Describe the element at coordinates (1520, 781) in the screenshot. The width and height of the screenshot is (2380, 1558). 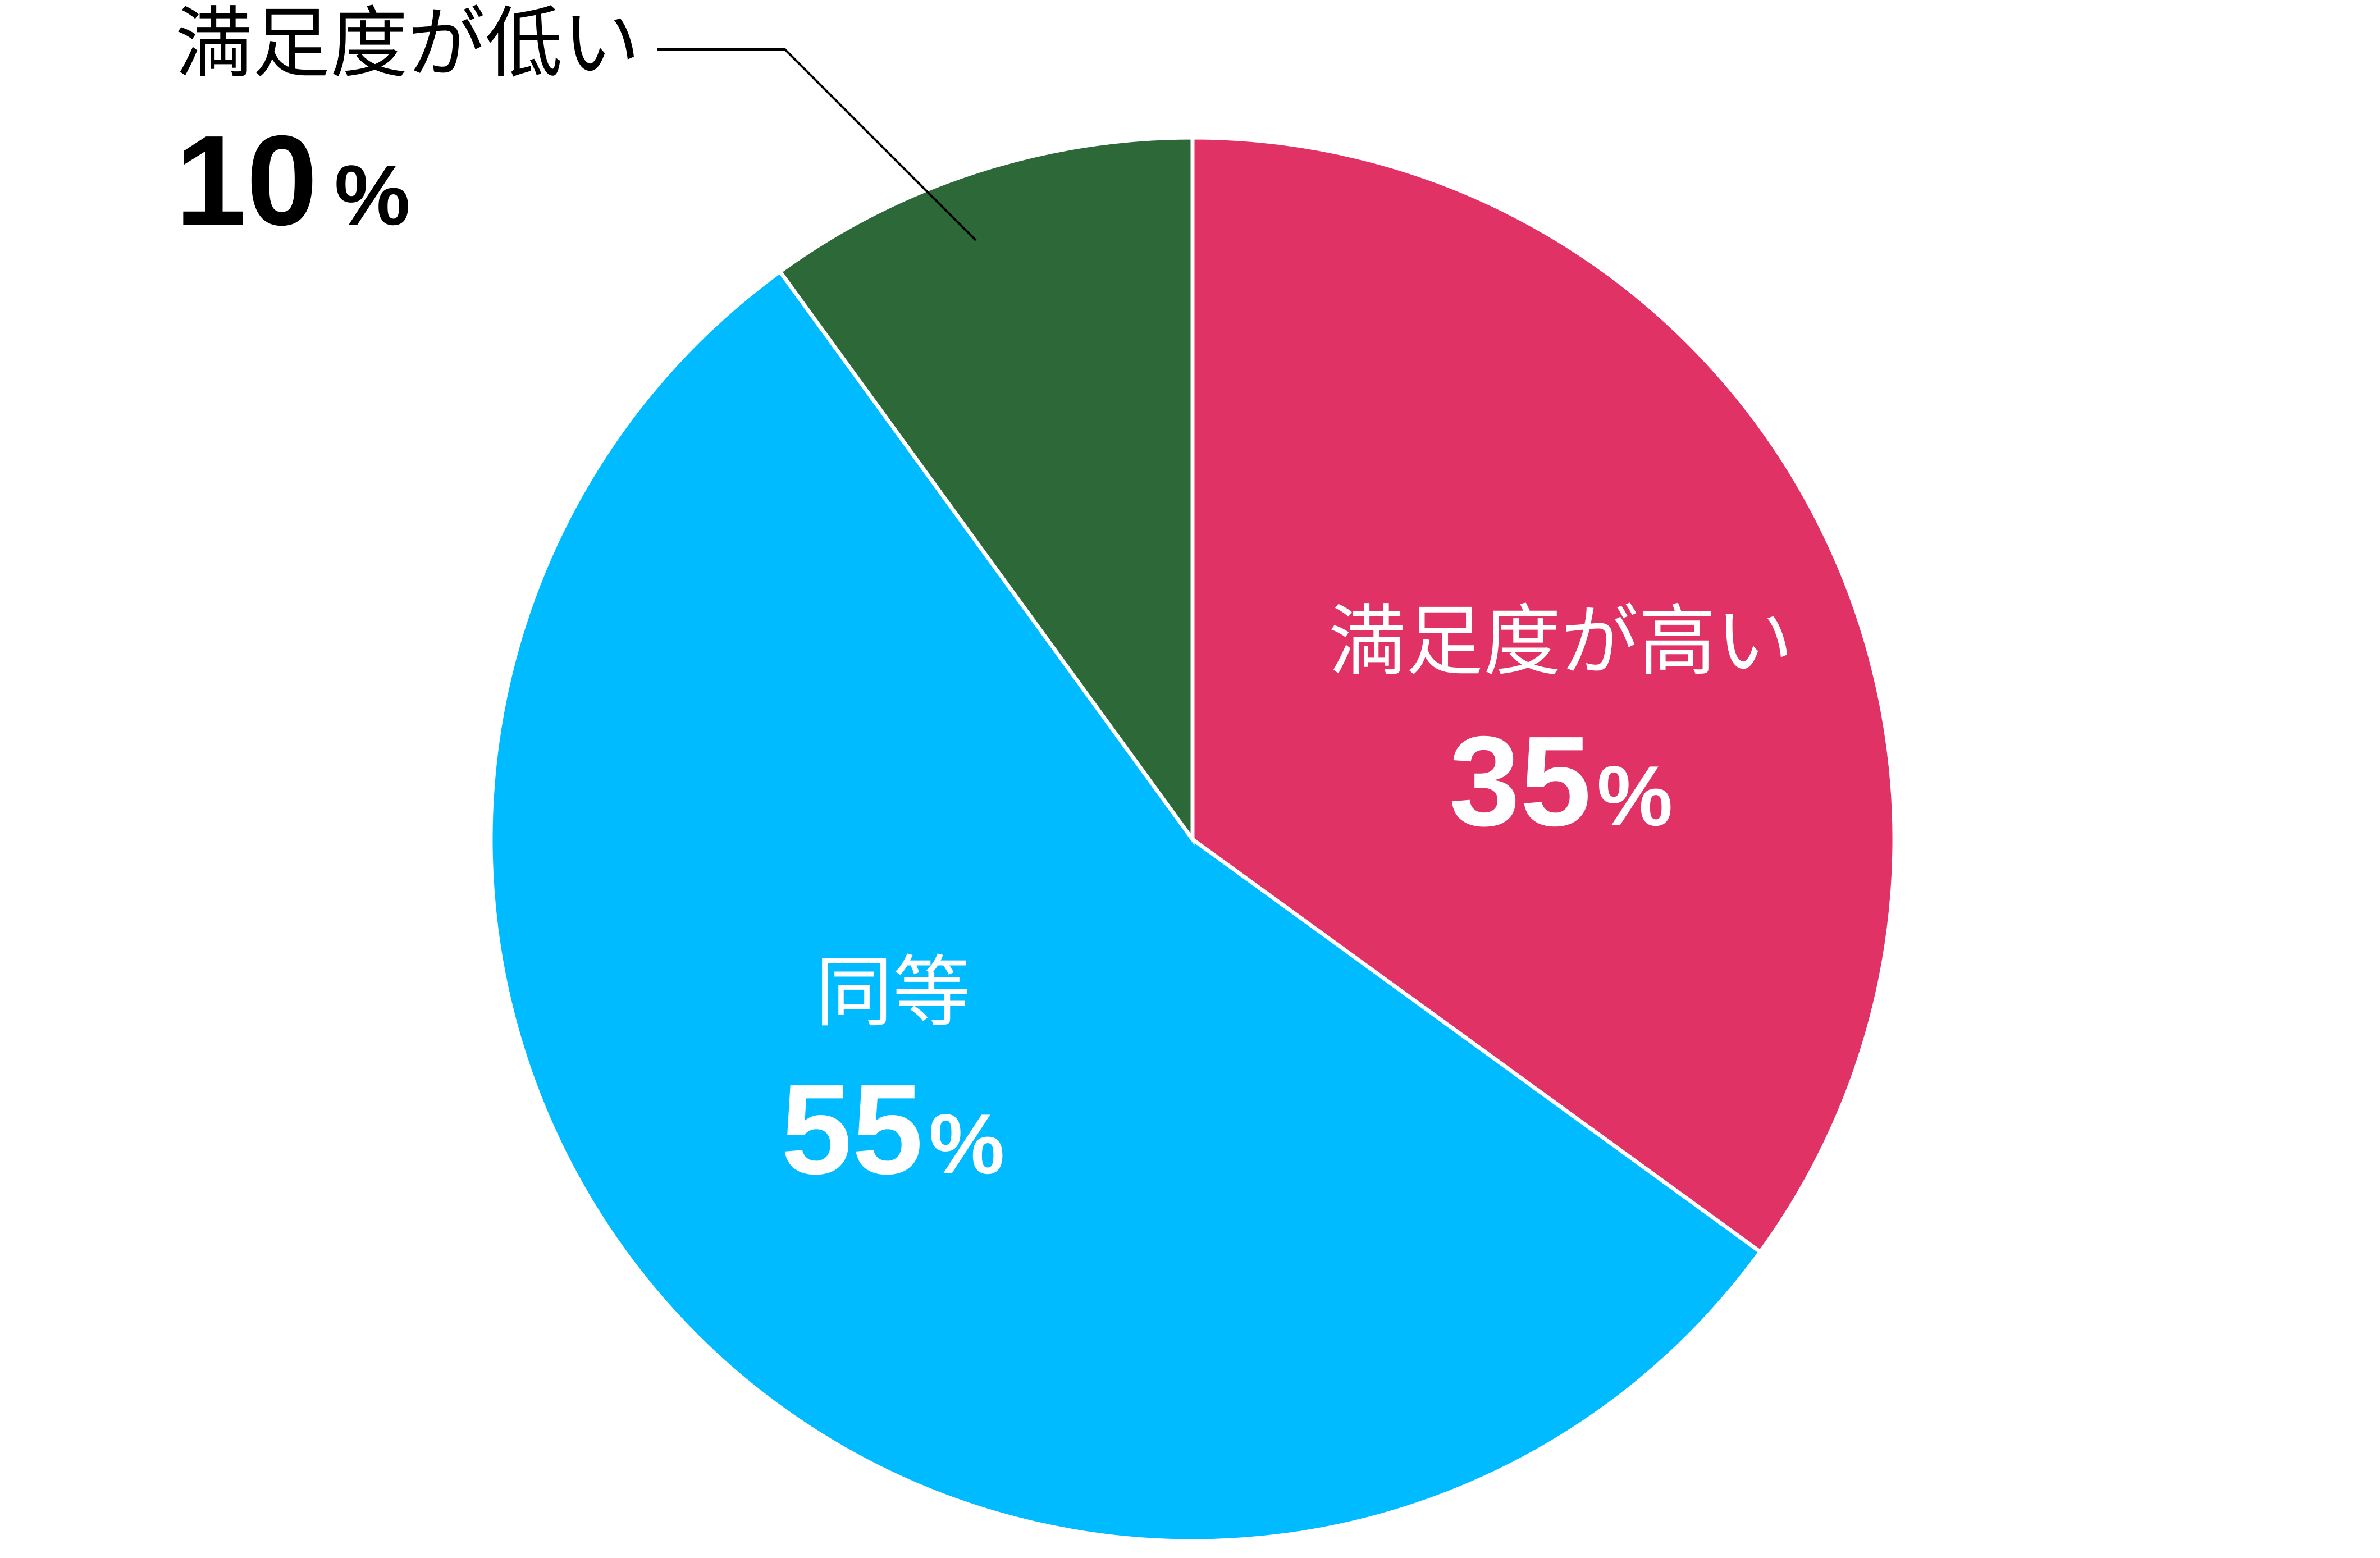
I see `slice-value-number: 35` at that location.